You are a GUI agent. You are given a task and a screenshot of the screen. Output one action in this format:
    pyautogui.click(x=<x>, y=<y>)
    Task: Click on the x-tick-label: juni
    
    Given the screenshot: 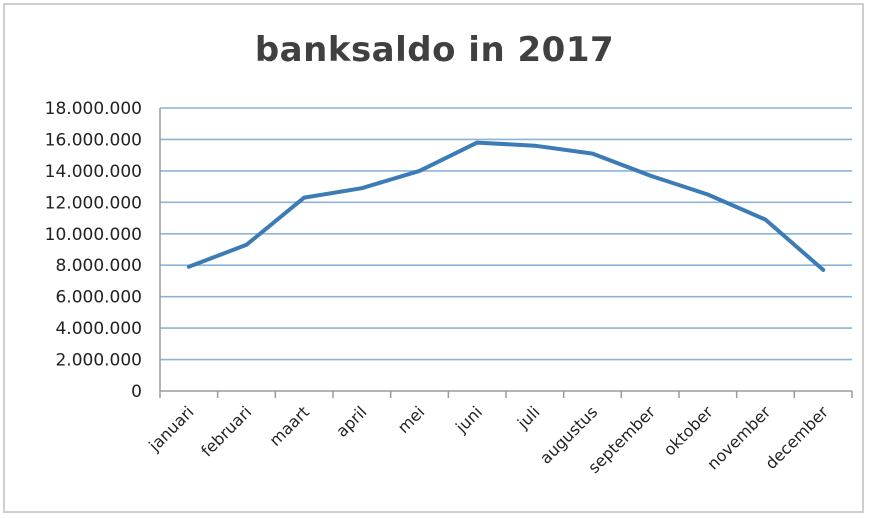 What is the action you would take?
    pyautogui.click(x=468, y=419)
    